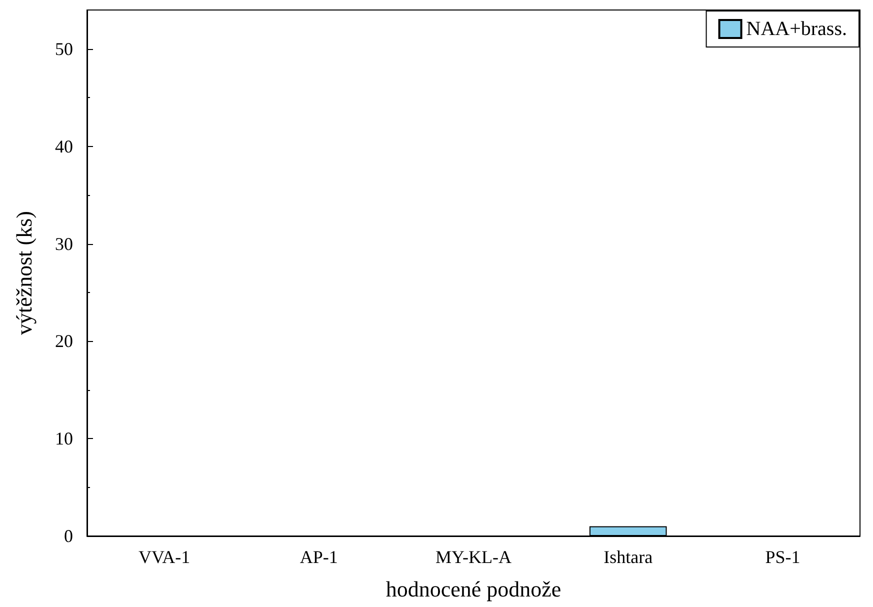 The width and height of the screenshot is (873, 607). What do you see at coordinates (164, 557) in the screenshot?
I see `x-tick-label: VVA-1` at bounding box center [164, 557].